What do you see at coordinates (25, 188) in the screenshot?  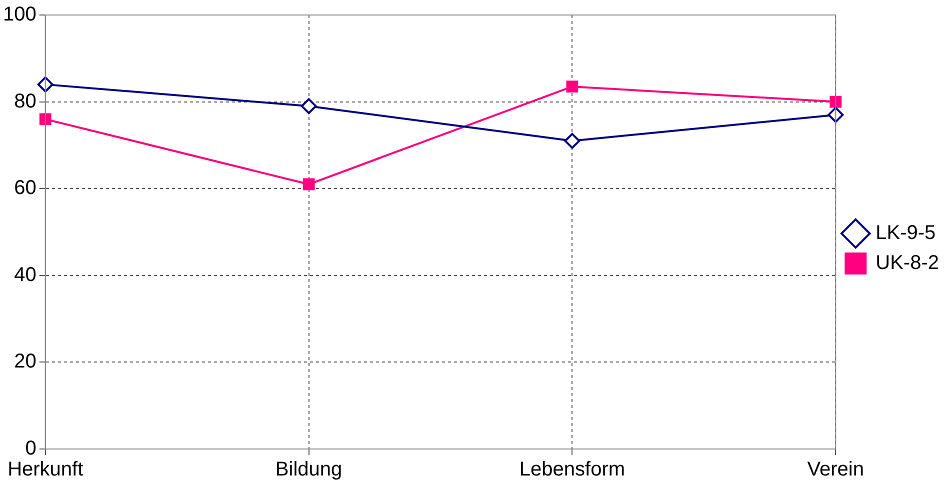 I see `y-tick-label: 60` at bounding box center [25, 188].